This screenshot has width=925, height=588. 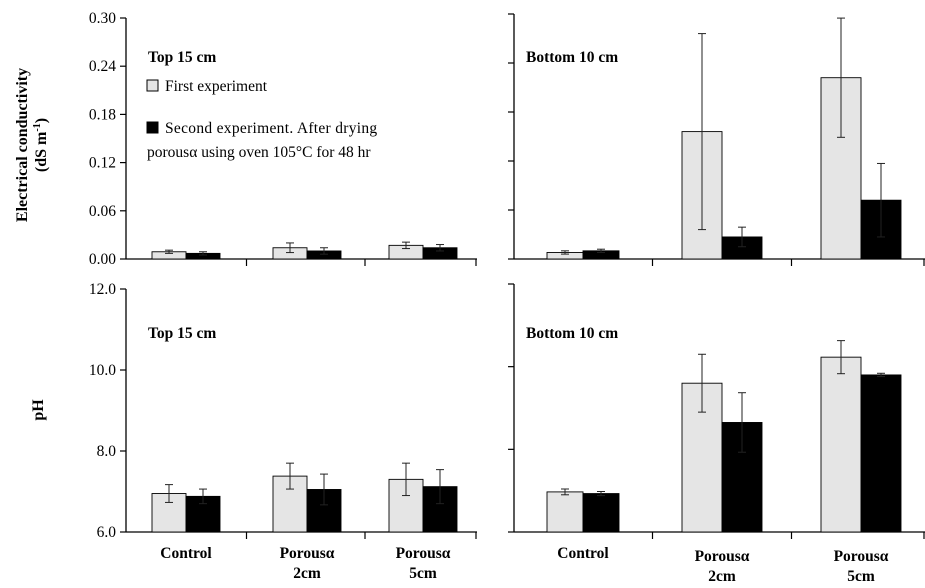 What do you see at coordinates (307, 573) in the screenshot?
I see `xlabel-left-1-line2: 2cm` at bounding box center [307, 573].